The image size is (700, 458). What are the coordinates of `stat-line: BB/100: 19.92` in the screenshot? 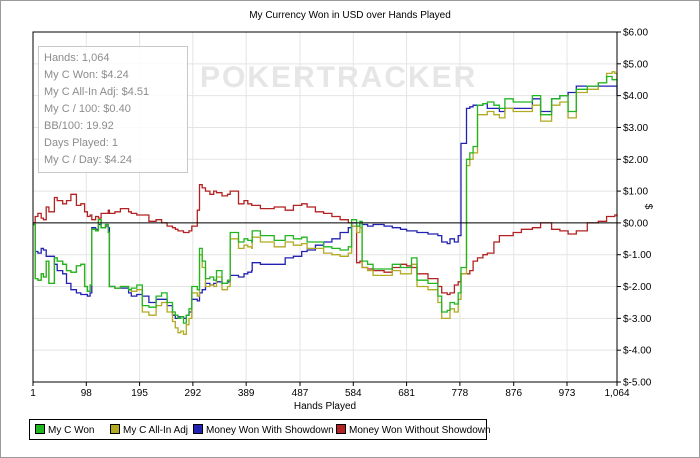 It's located at (79, 126).